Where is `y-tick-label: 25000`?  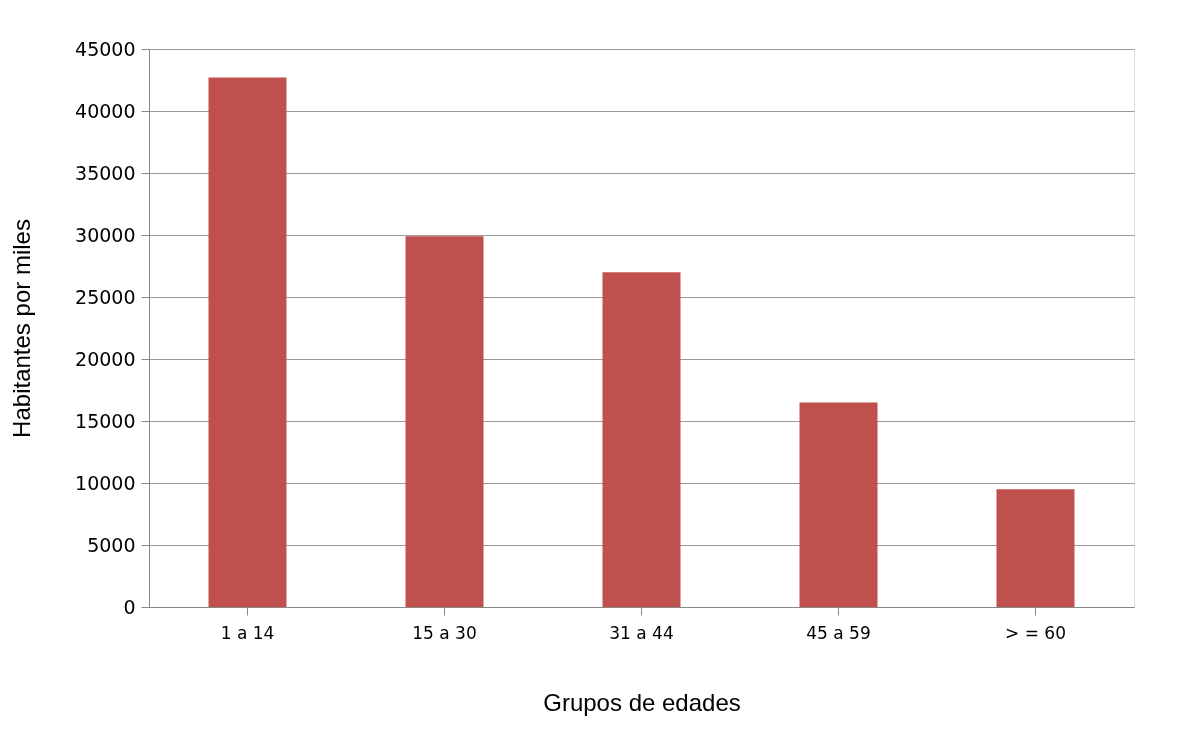
y-tick-label: 25000 is located at coordinates (105, 296).